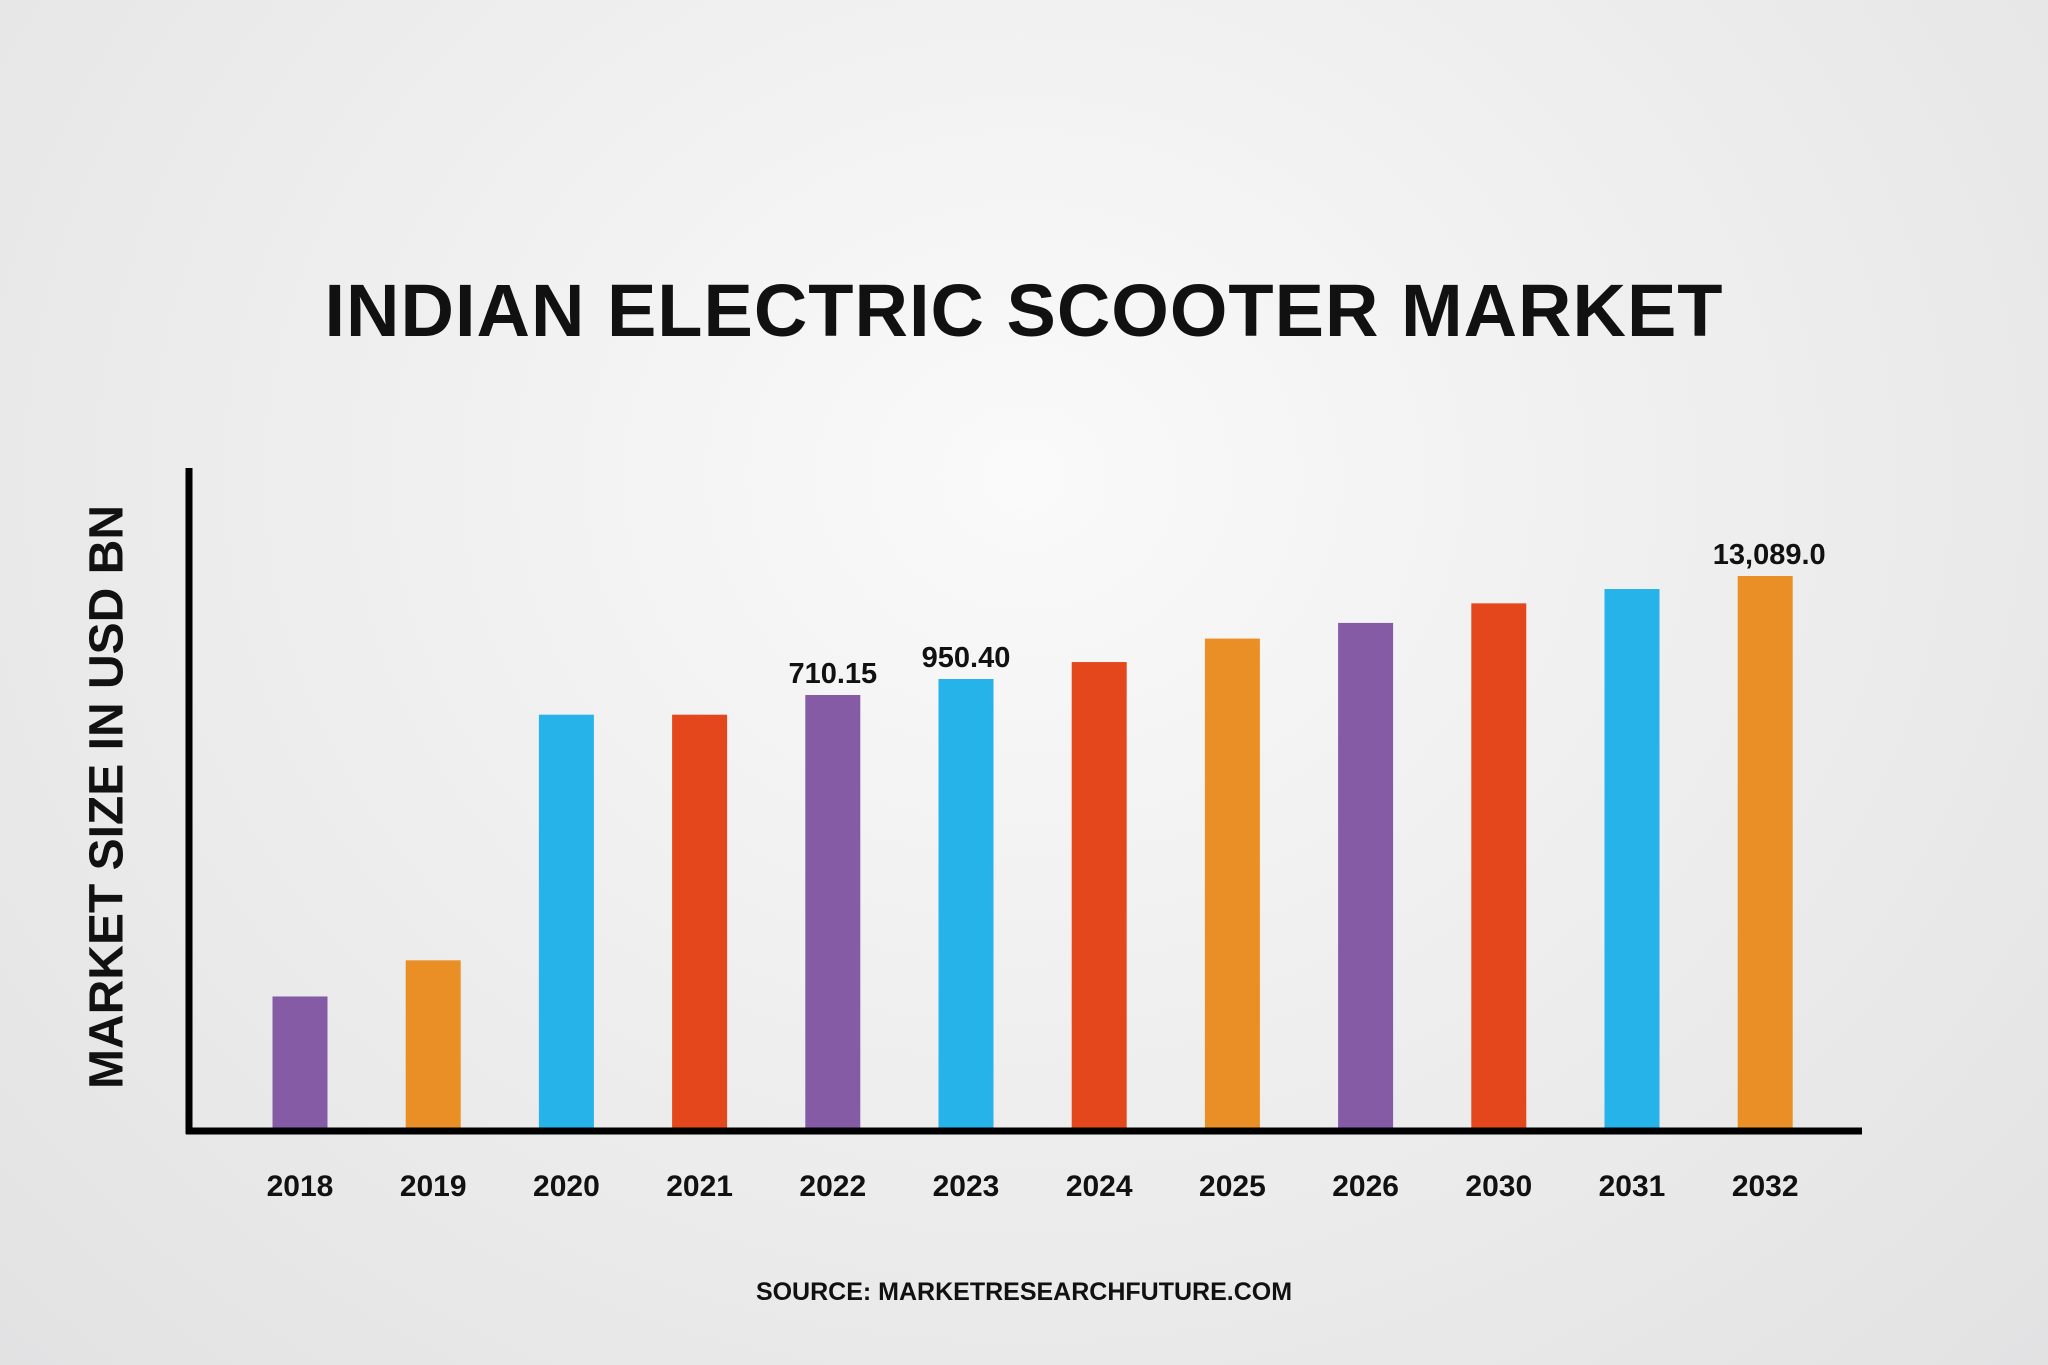  What do you see at coordinates (433, 1045) in the screenshot?
I see `bar-2019` at bounding box center [433, 1045].